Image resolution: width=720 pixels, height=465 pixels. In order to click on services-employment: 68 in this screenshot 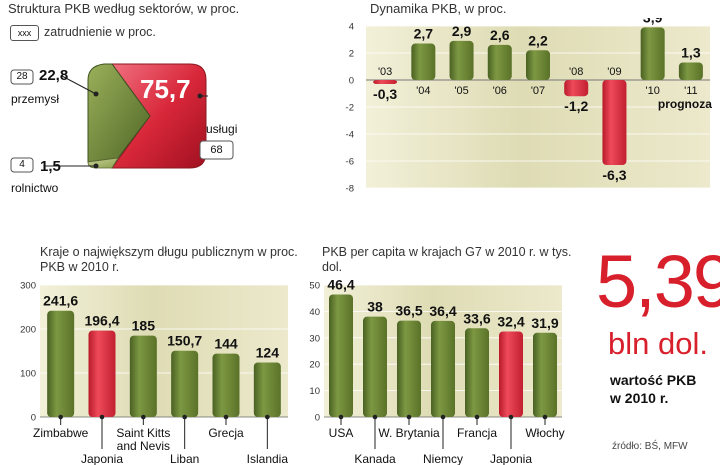, I will do `click(216, 150)`.